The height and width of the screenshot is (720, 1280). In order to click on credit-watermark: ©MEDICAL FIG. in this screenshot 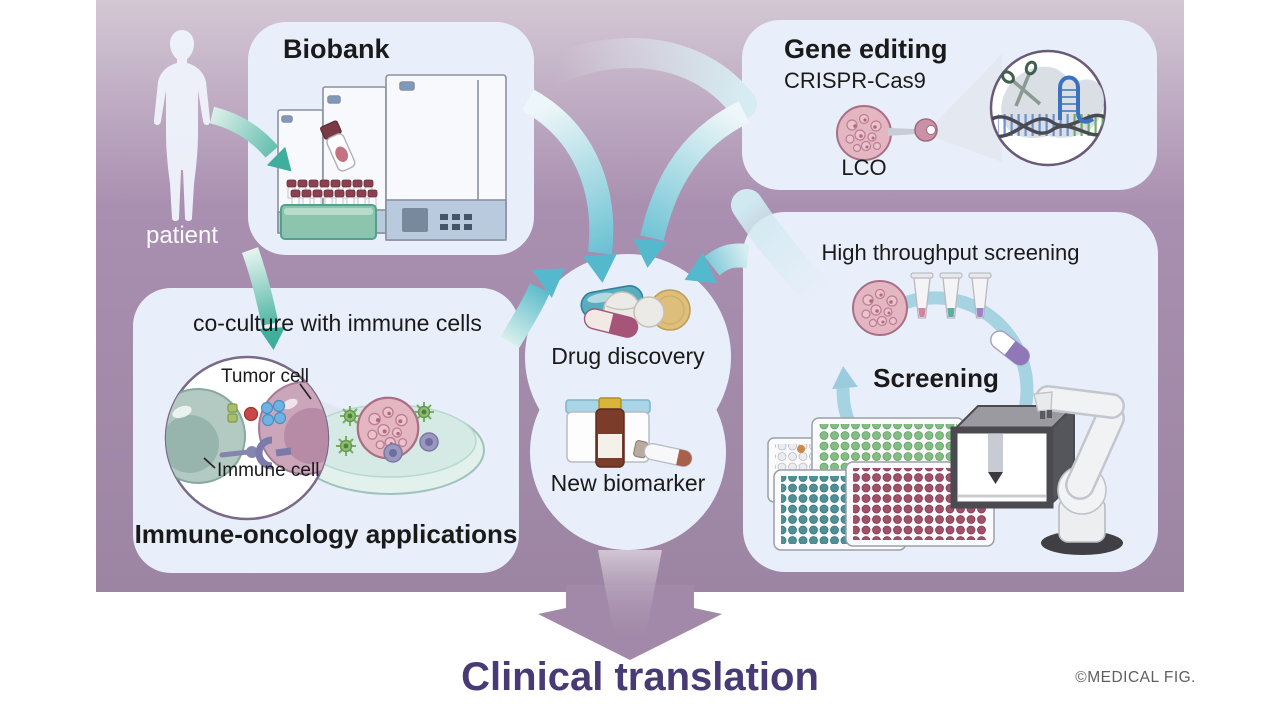, I will do `click(1135, 677)`.